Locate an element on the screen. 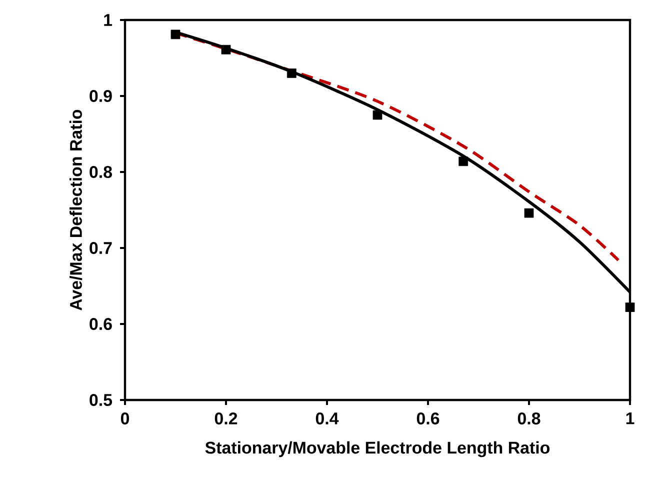  y-axis-title: Ave/Max Deflection Ratio is located at coordinates (76, 210).